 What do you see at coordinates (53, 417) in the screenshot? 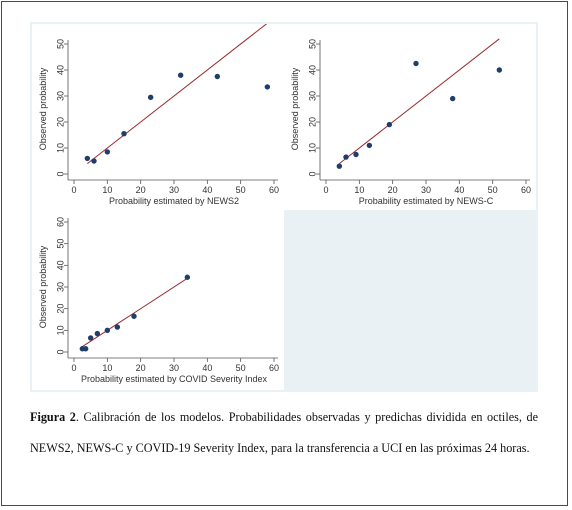
I see `figure-label: Figura 2` at bounding box center [53, 417].